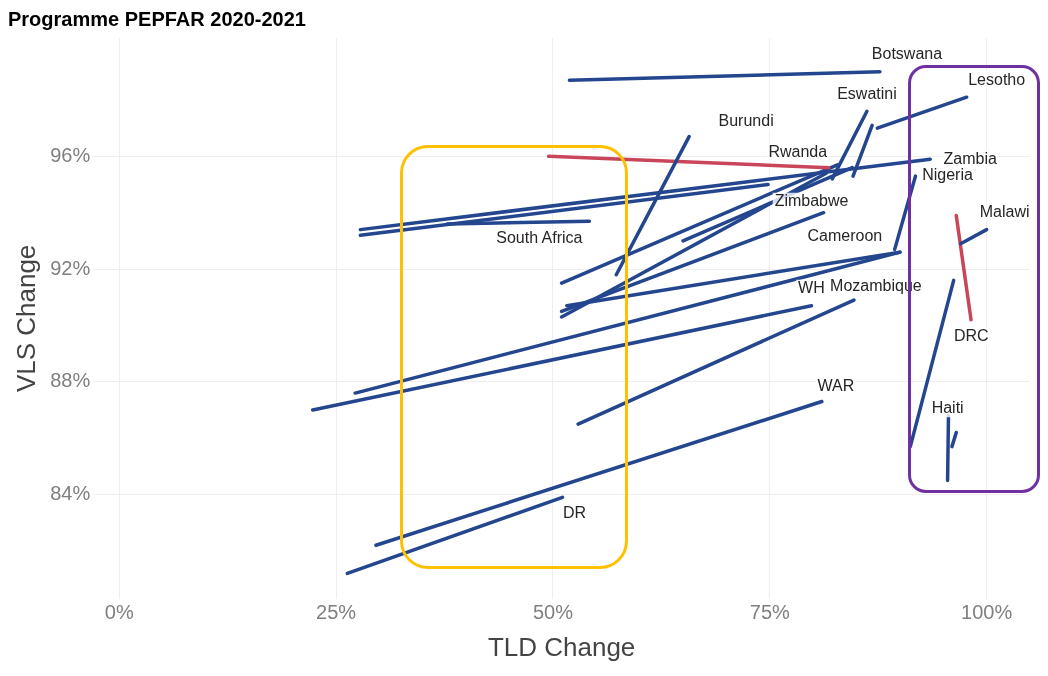 The width and height of the screenshot is (1048, 676). I want to click on x-tick-label: 50%, so click(553, 612).